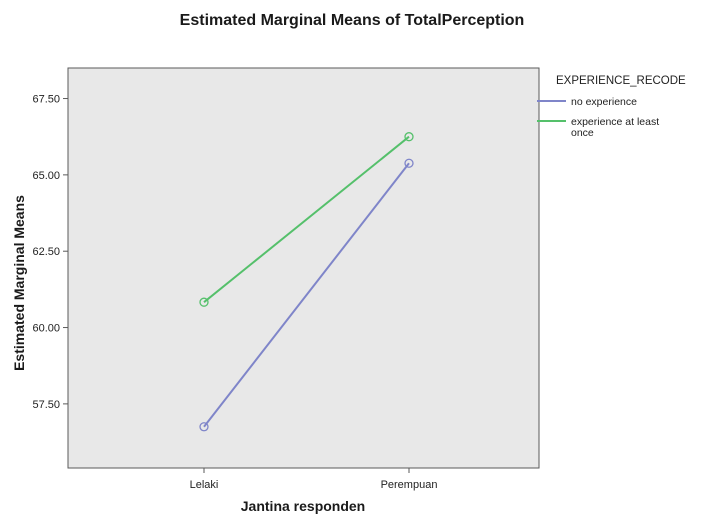 The width and height of the screenshot is (708, 514). Describe the element at coordinates (46, 329) in the screenshot. I see `y-tick-label: 60.00` at that location.